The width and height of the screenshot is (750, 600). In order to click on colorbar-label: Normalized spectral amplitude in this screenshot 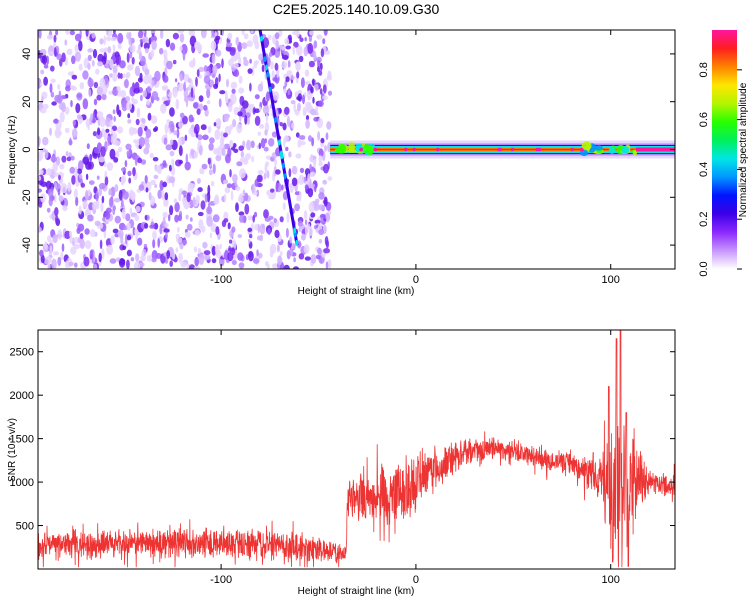, I will do `click(743, 149)`.